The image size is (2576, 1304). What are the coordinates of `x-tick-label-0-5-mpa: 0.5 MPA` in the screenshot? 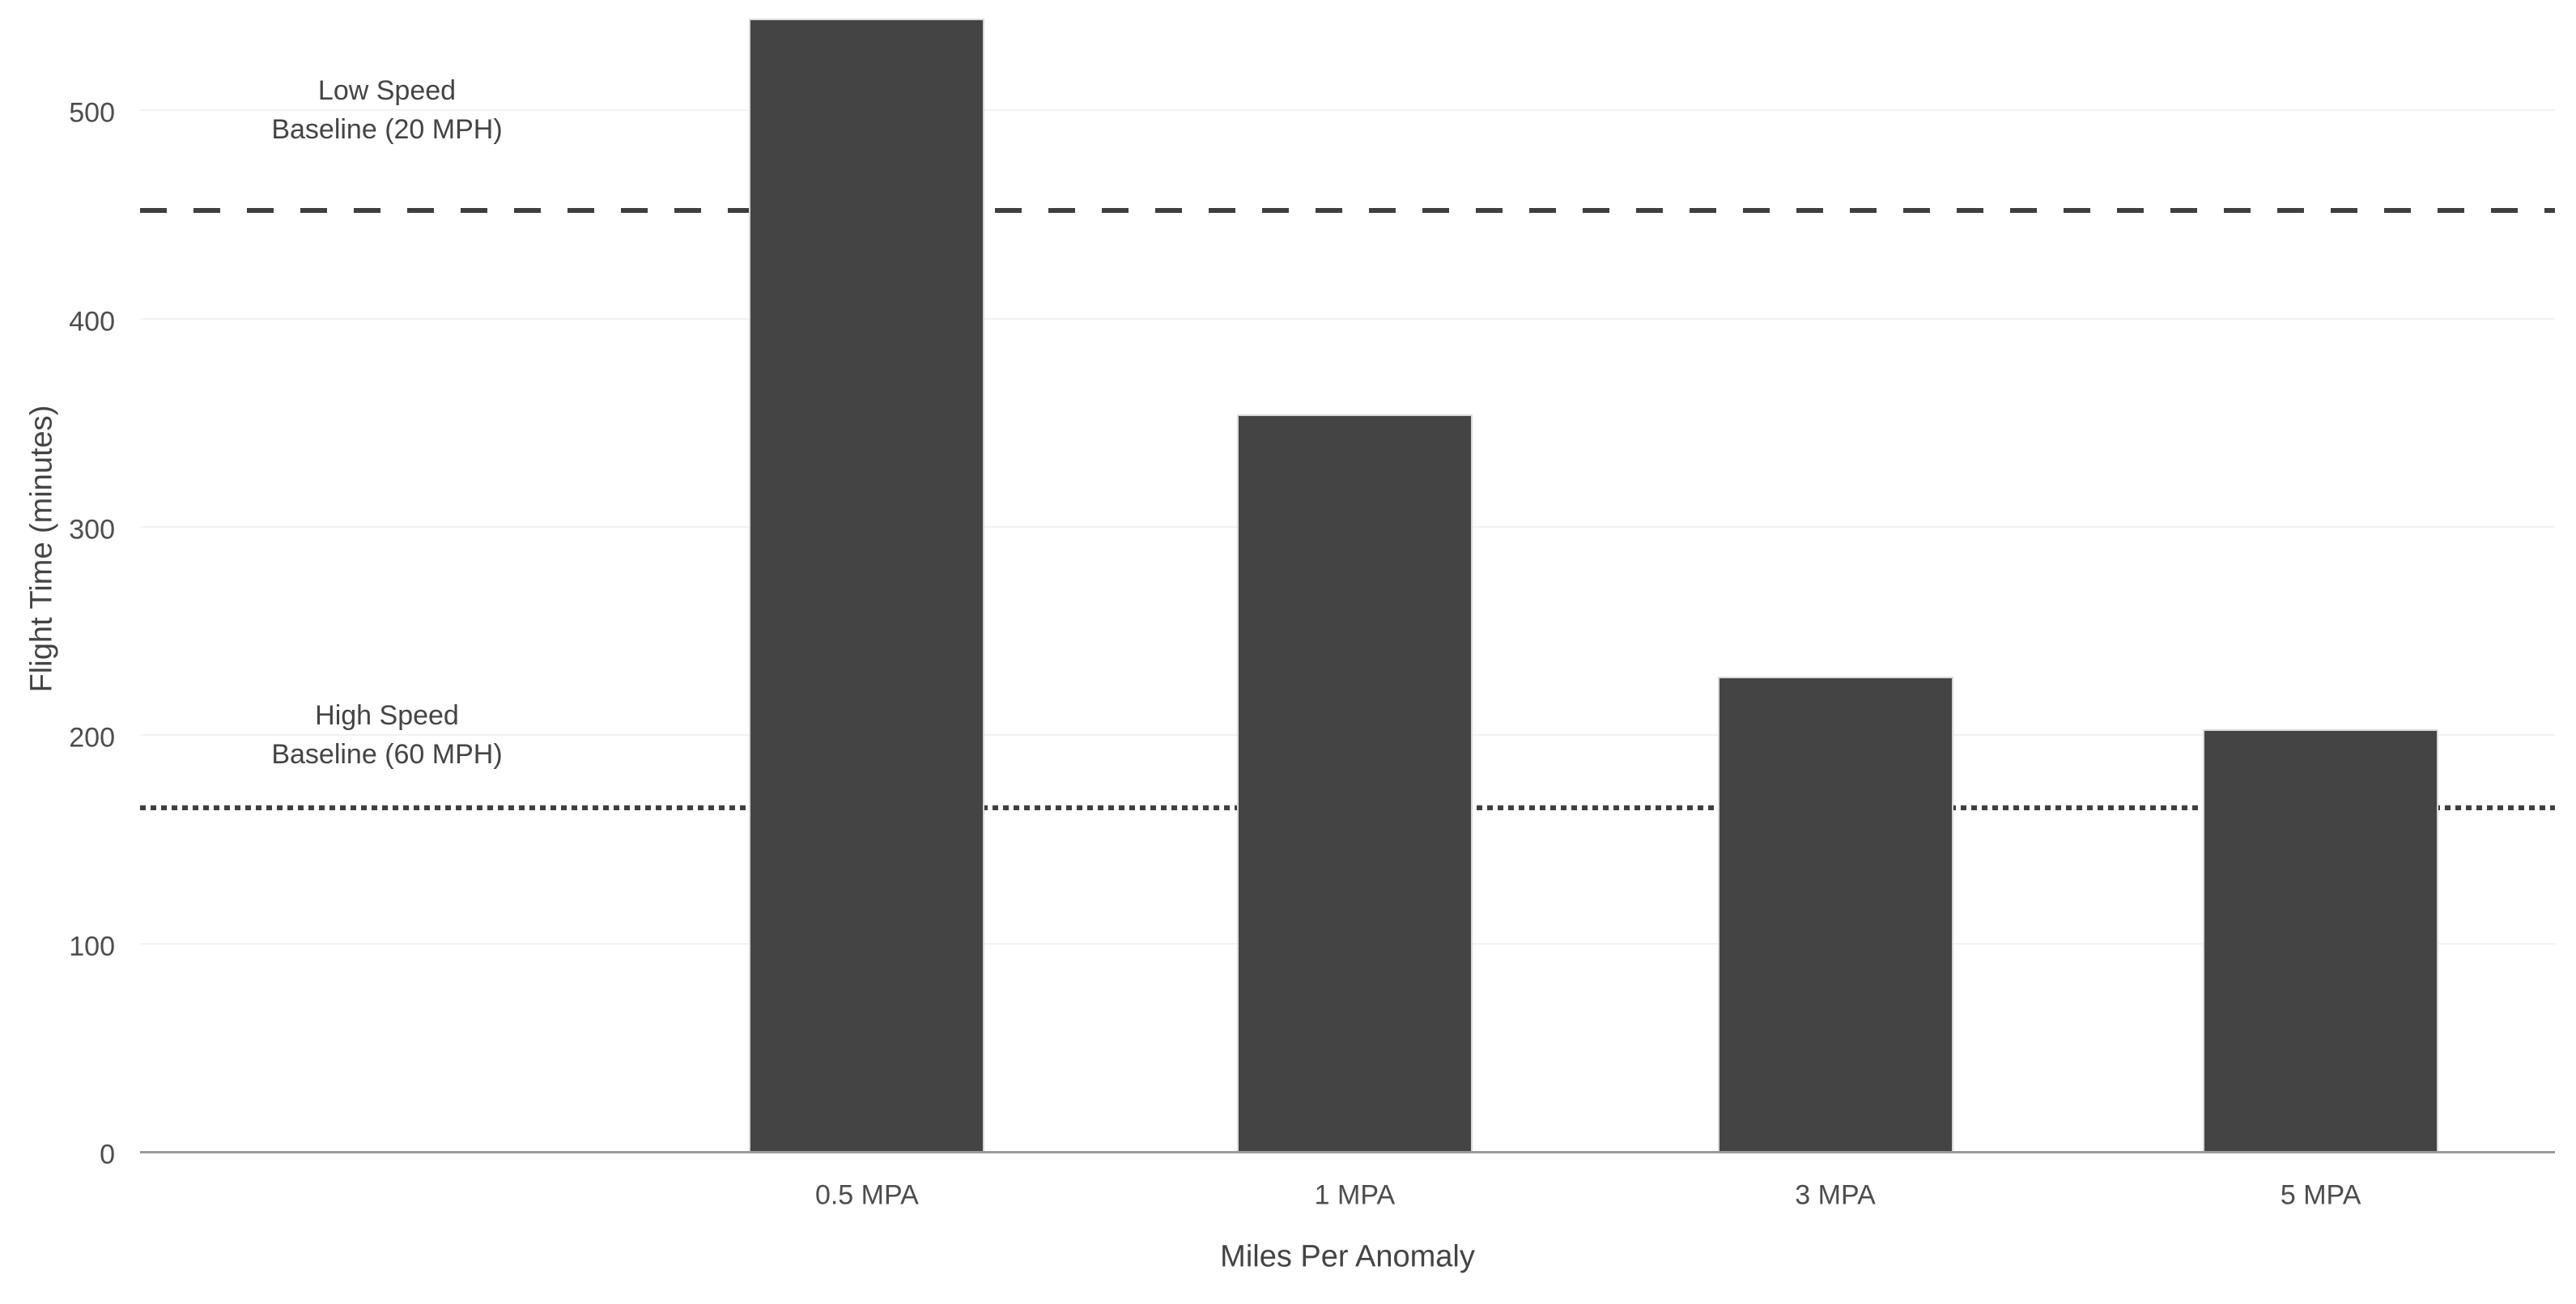 It's located at (867, 1195).